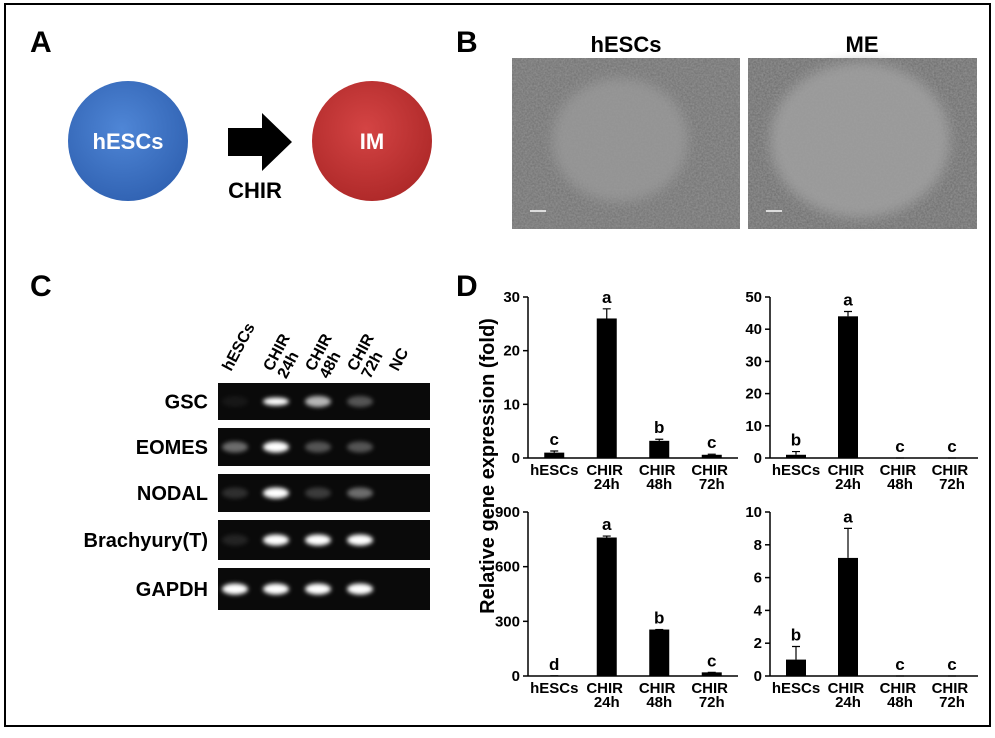  I want to click on gene-label: NODAL, so click(172, 494).